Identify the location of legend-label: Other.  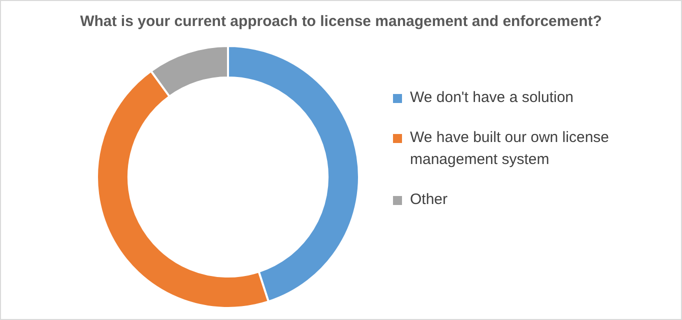
(429, 200).